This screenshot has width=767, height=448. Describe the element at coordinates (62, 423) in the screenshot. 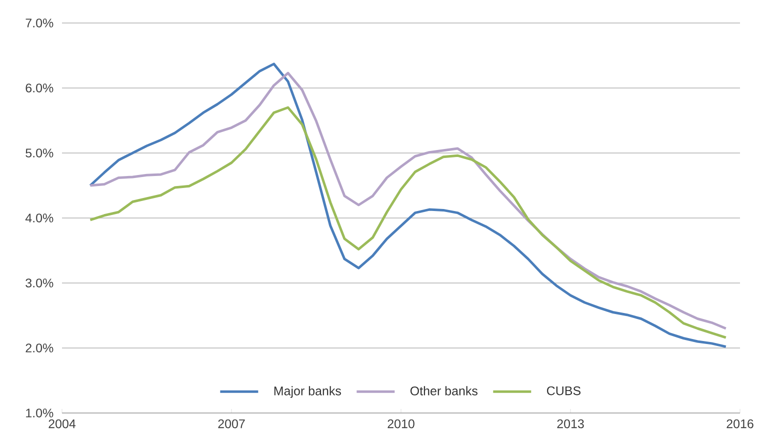

I see `x-tick-label: 2004` at that location.